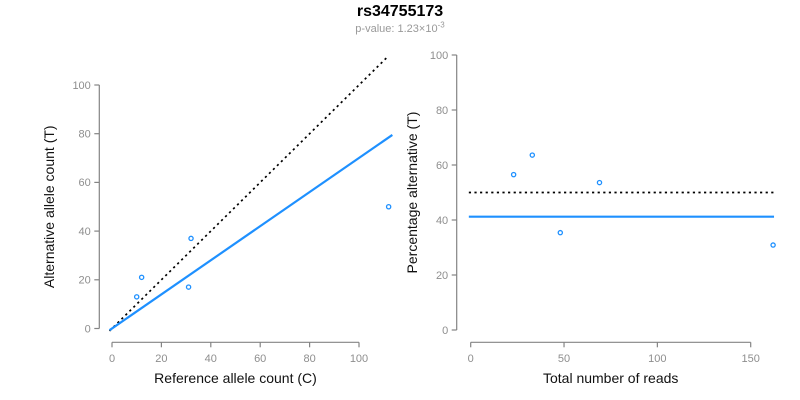  What do you see at coordinates (238, 363) in the screenshot?
I see `x-axis: 0 20 40 60 80 100 Reference allele count (C)` at bounding box center [238, 363].